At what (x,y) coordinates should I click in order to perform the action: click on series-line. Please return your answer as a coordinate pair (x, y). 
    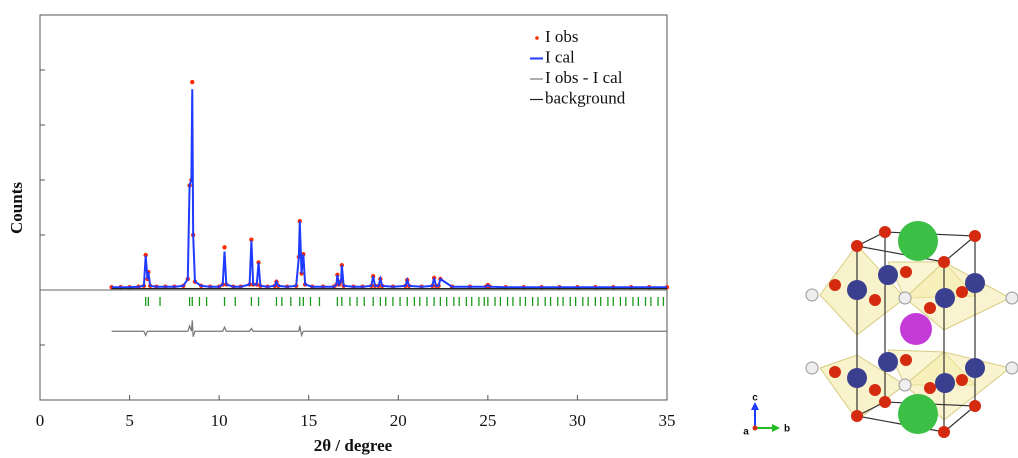
    Looking at the image, I should click on (389, 329).